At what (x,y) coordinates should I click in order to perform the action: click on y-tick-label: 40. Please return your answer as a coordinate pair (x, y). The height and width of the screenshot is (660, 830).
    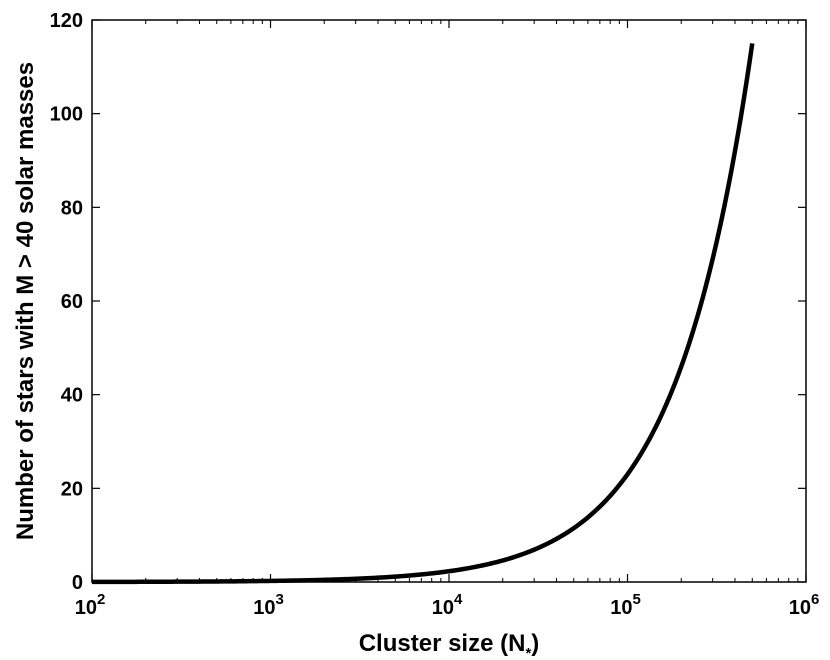
    Looking at the image, I should click on (72, 396).